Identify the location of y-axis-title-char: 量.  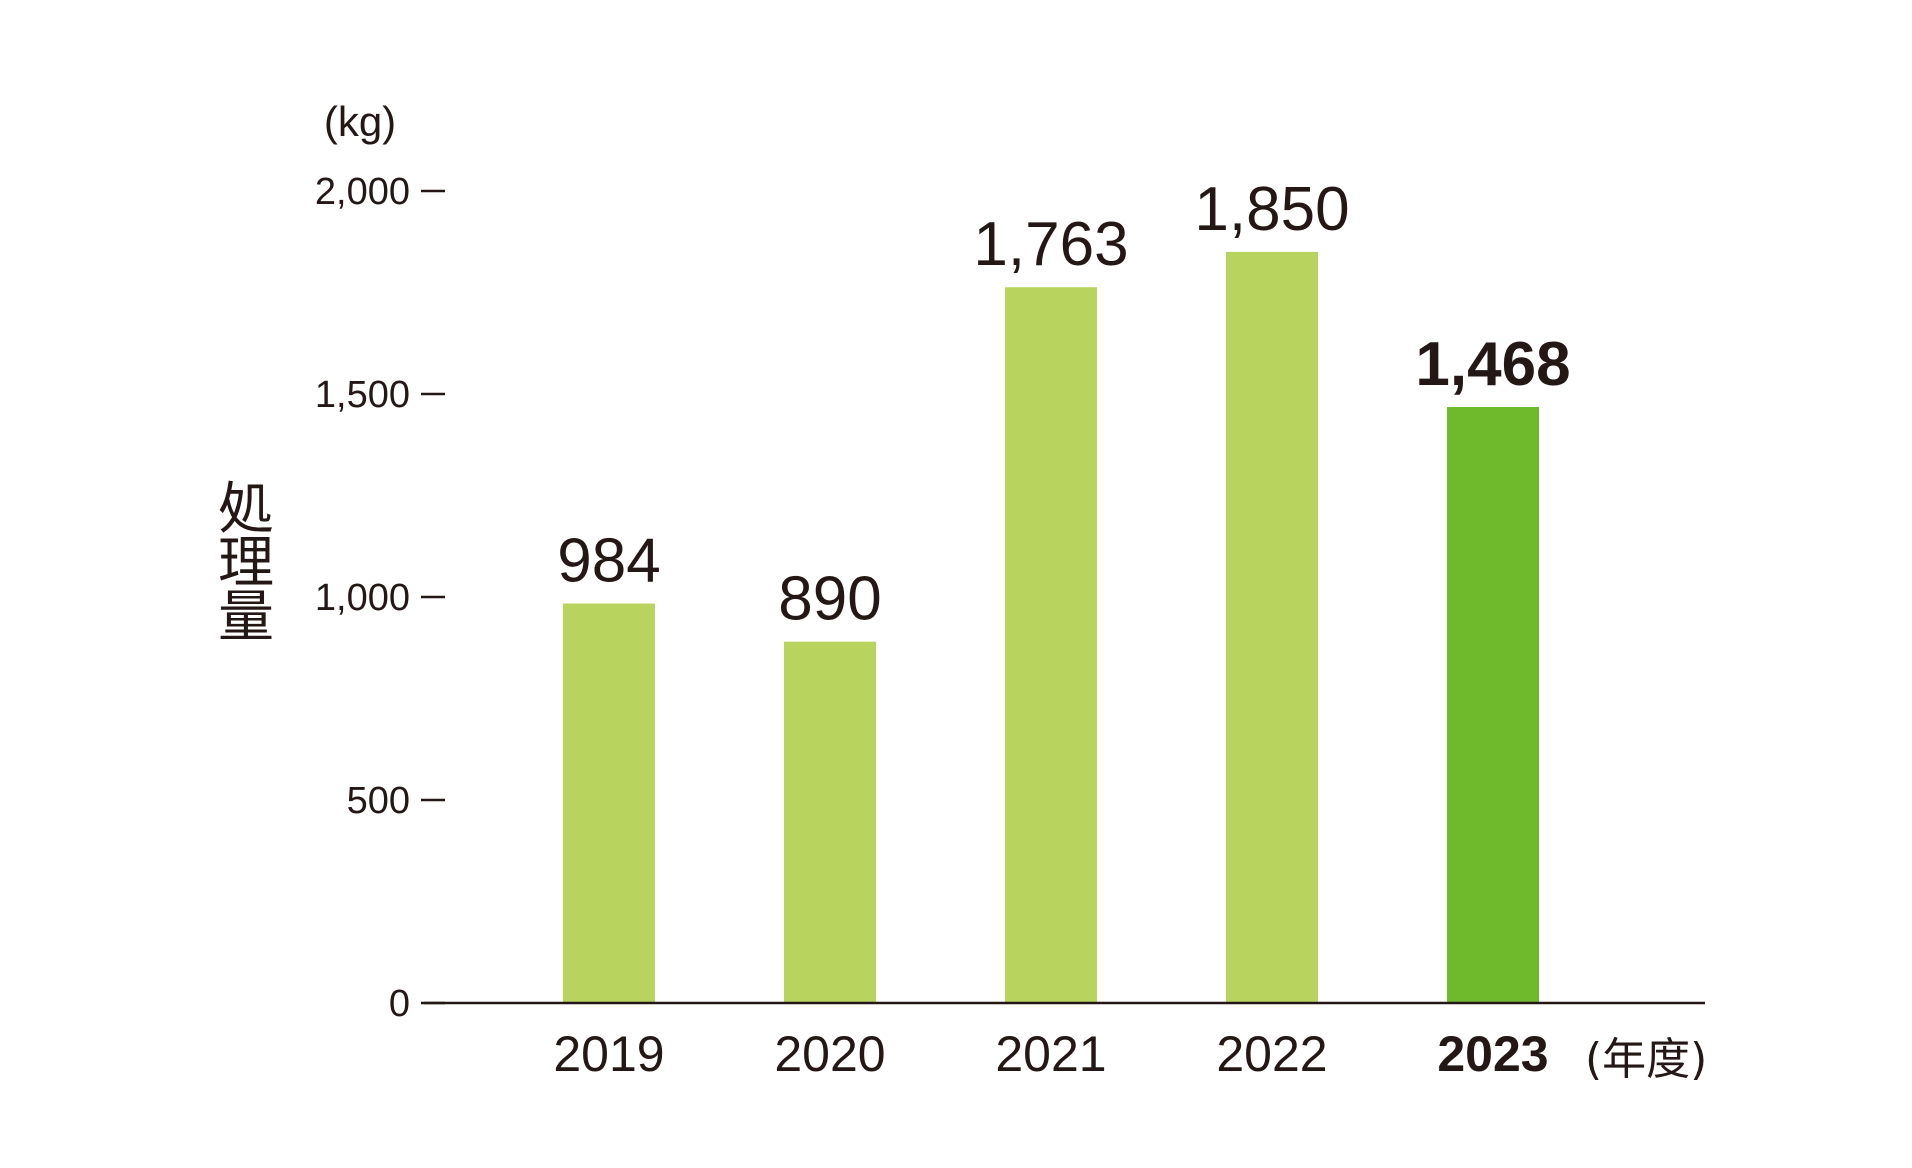
(246, 617).